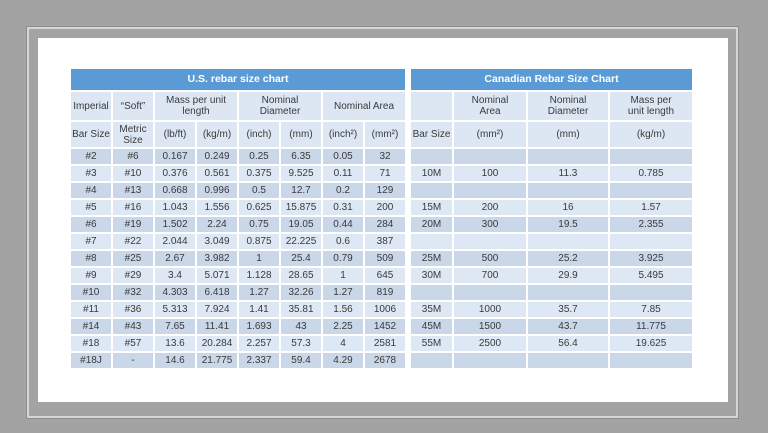  Describe the element at coordinates (385, 156) in the screenshot. I see `us-data-cell: 32` at that location.